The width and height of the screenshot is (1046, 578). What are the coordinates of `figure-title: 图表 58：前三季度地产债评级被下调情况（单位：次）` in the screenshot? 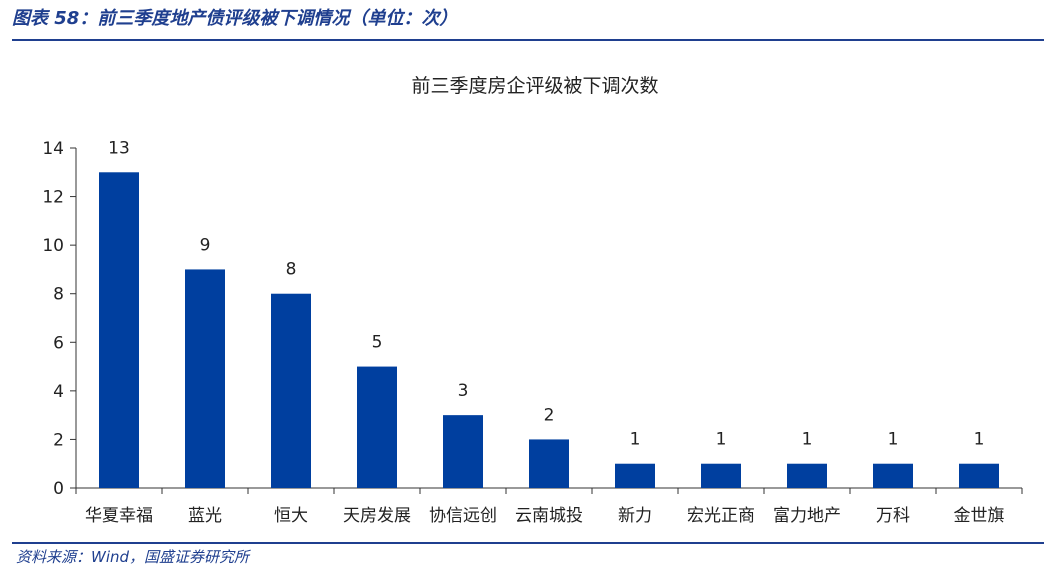 It's located at (235, 18).